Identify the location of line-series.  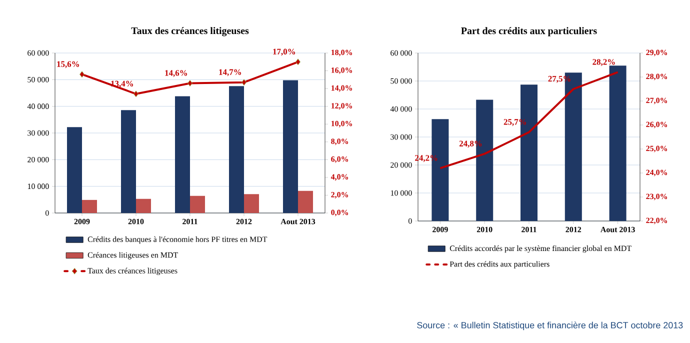
(529, 120).